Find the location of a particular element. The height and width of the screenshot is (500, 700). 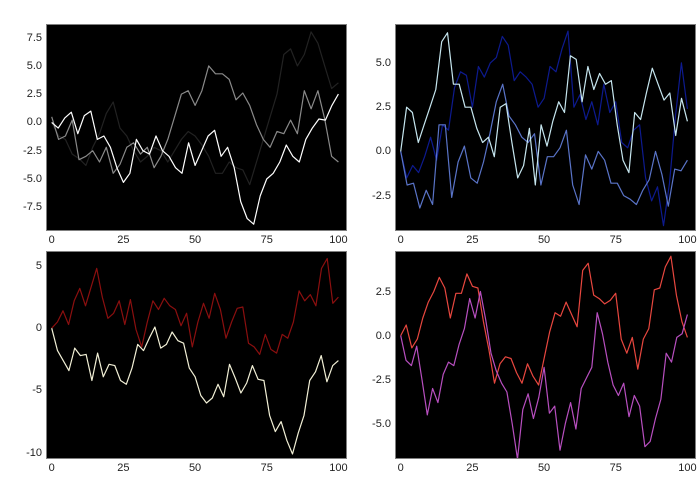

y-tick-label: -10 is located at coordinates (34, 452).